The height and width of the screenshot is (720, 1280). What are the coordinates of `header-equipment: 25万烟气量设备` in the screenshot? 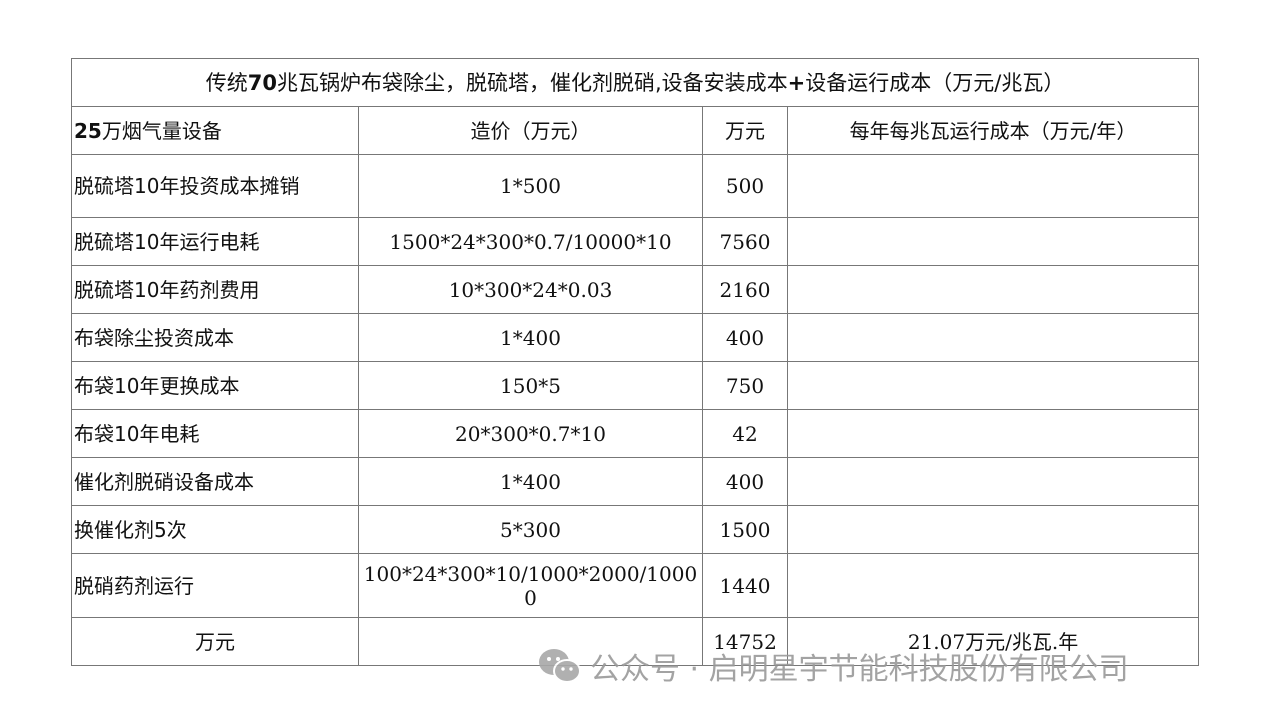 It's located at (215, 130).